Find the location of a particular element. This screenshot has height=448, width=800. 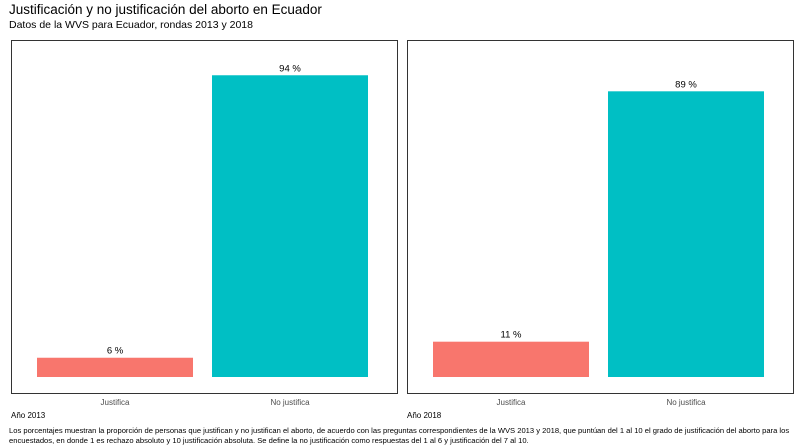

panel-label: Año 2018 is located at coordinates (424, 415).